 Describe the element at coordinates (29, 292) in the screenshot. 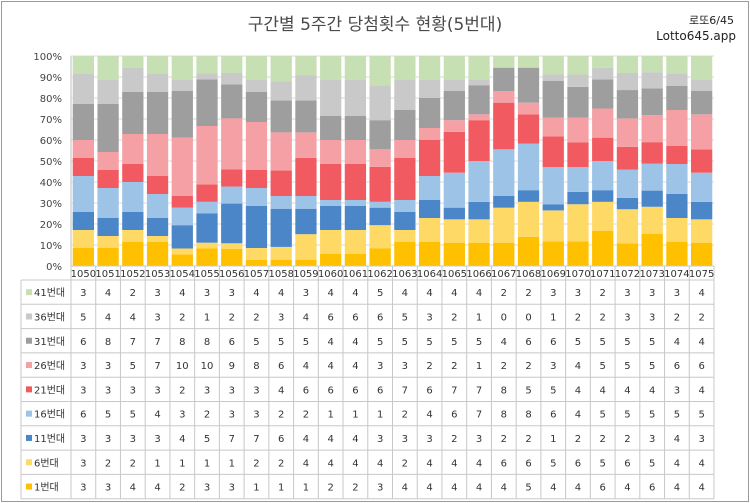

I see `legend-swatch` at that location.